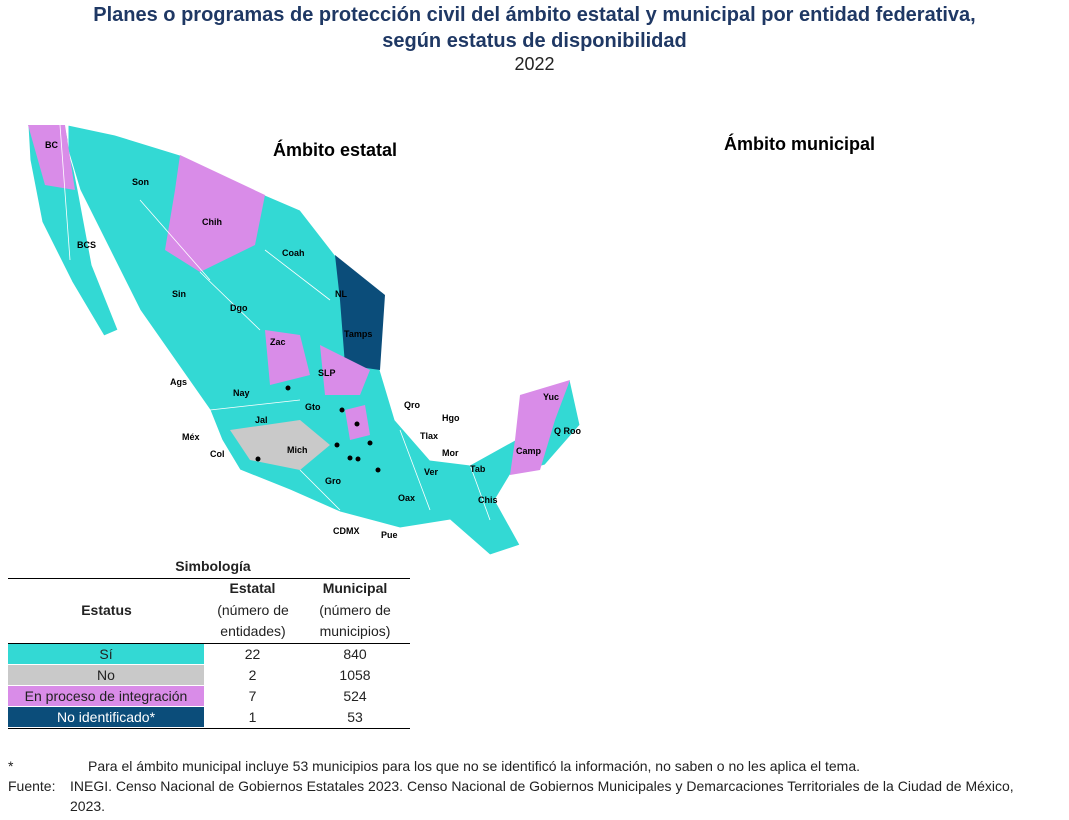 The image size is (1069, 820). What do you see at coordinates (261, 420) in the screenshot?
I see `state-label: Jal` at bounding box center [261, 420].